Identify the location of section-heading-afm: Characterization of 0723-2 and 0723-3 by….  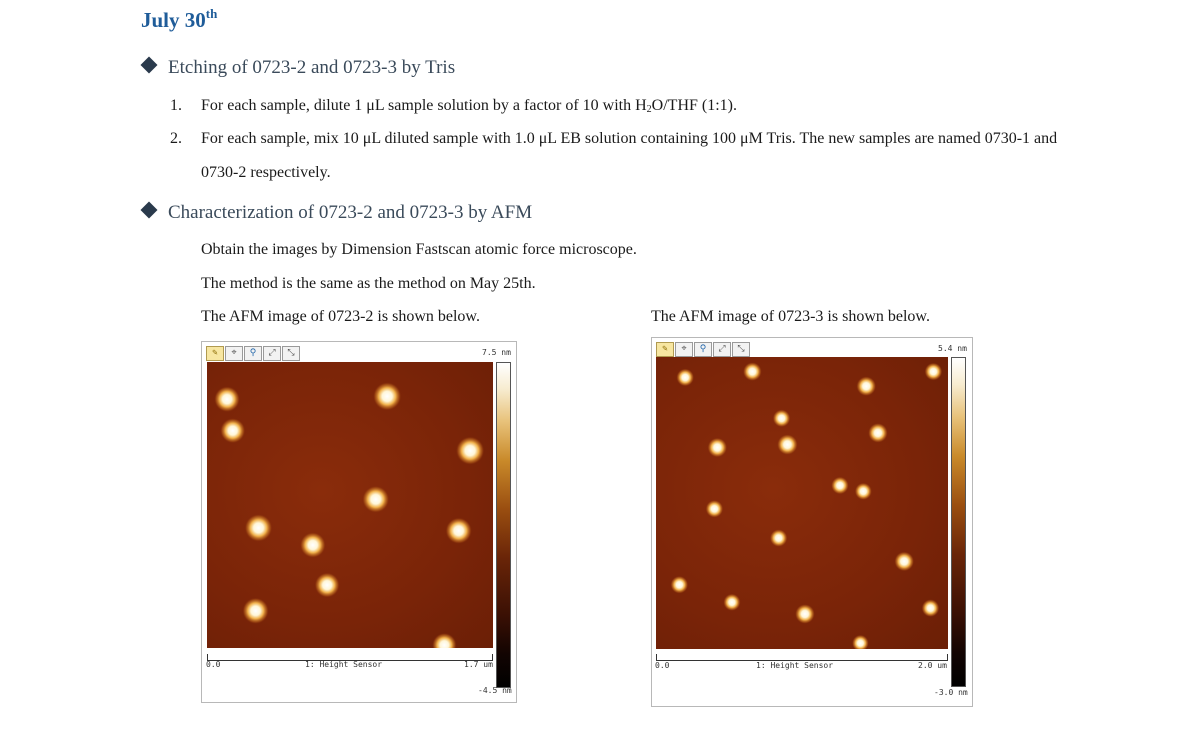
(336, 212).